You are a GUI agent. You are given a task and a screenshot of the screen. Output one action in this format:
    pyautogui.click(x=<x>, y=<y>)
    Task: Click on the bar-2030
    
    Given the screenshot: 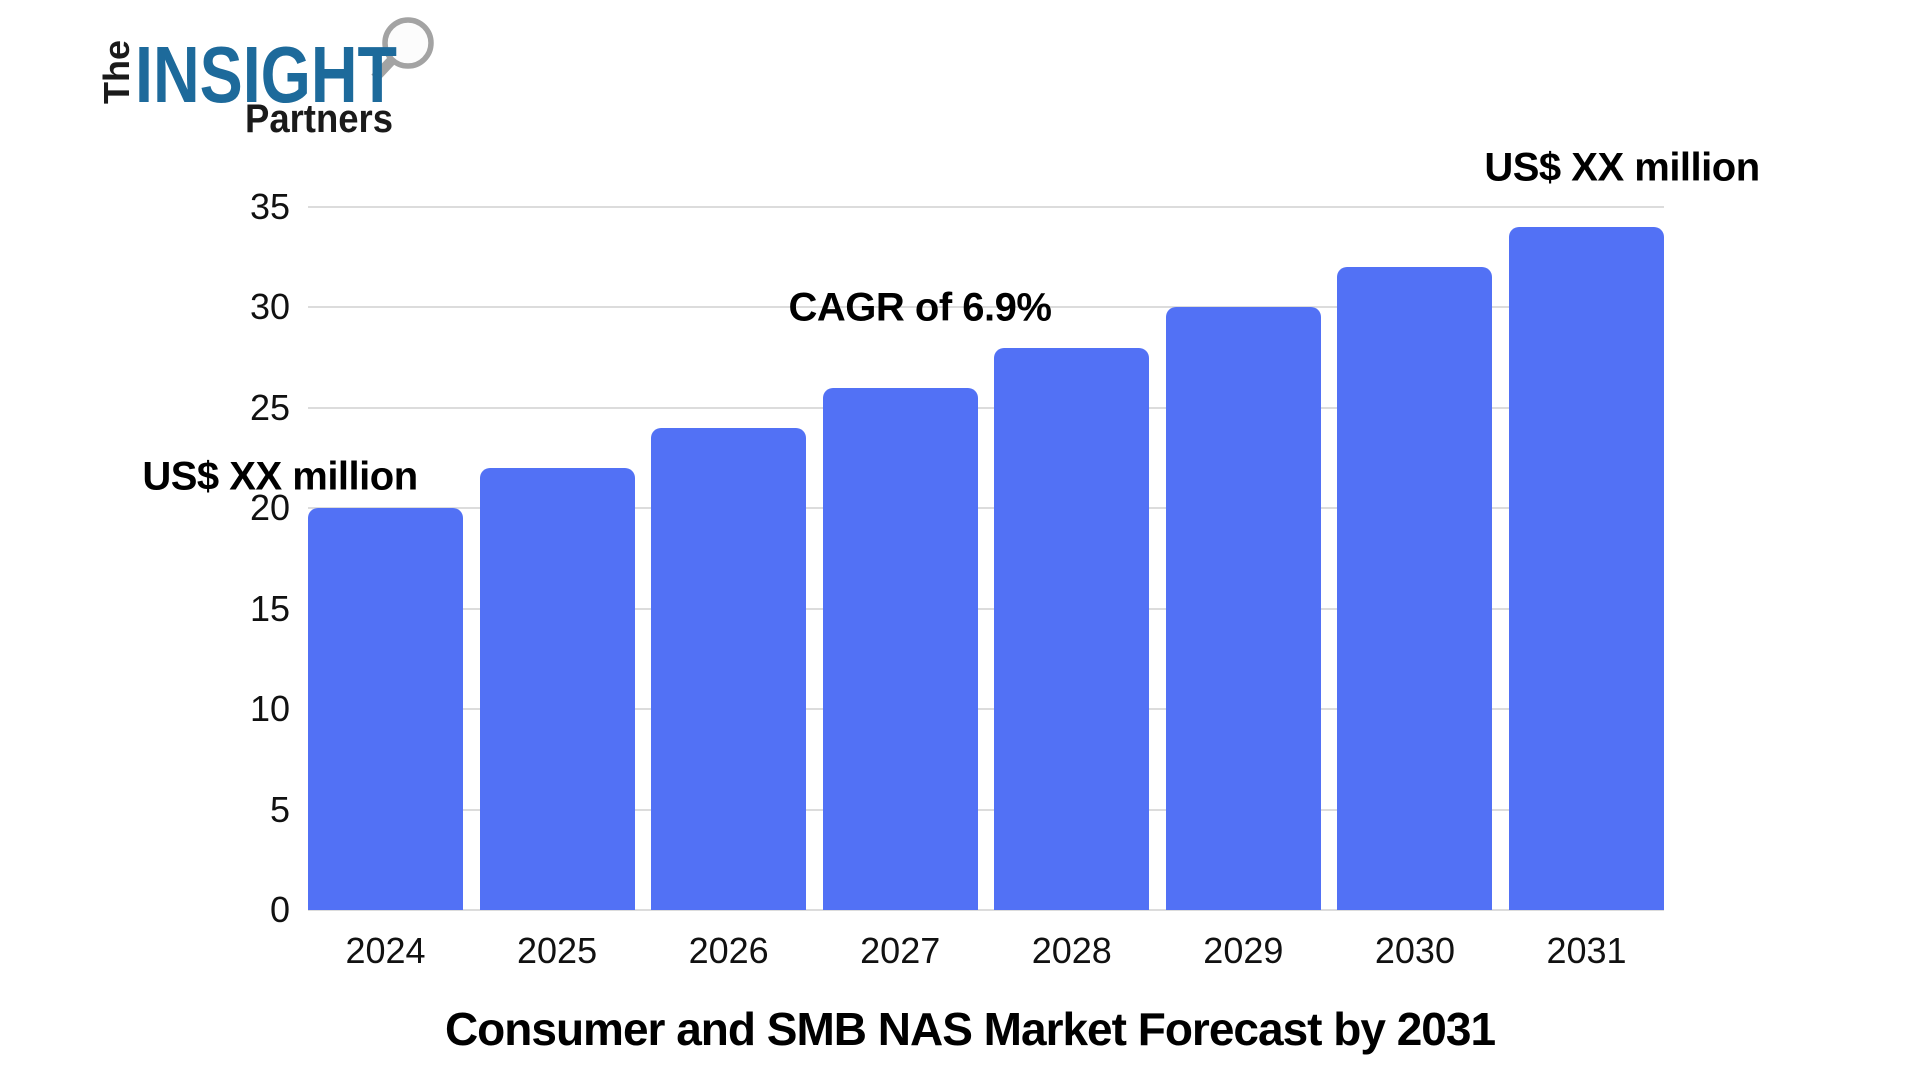 What is the action you would take?
    pyautogui.click(x=1415, y=588)
    